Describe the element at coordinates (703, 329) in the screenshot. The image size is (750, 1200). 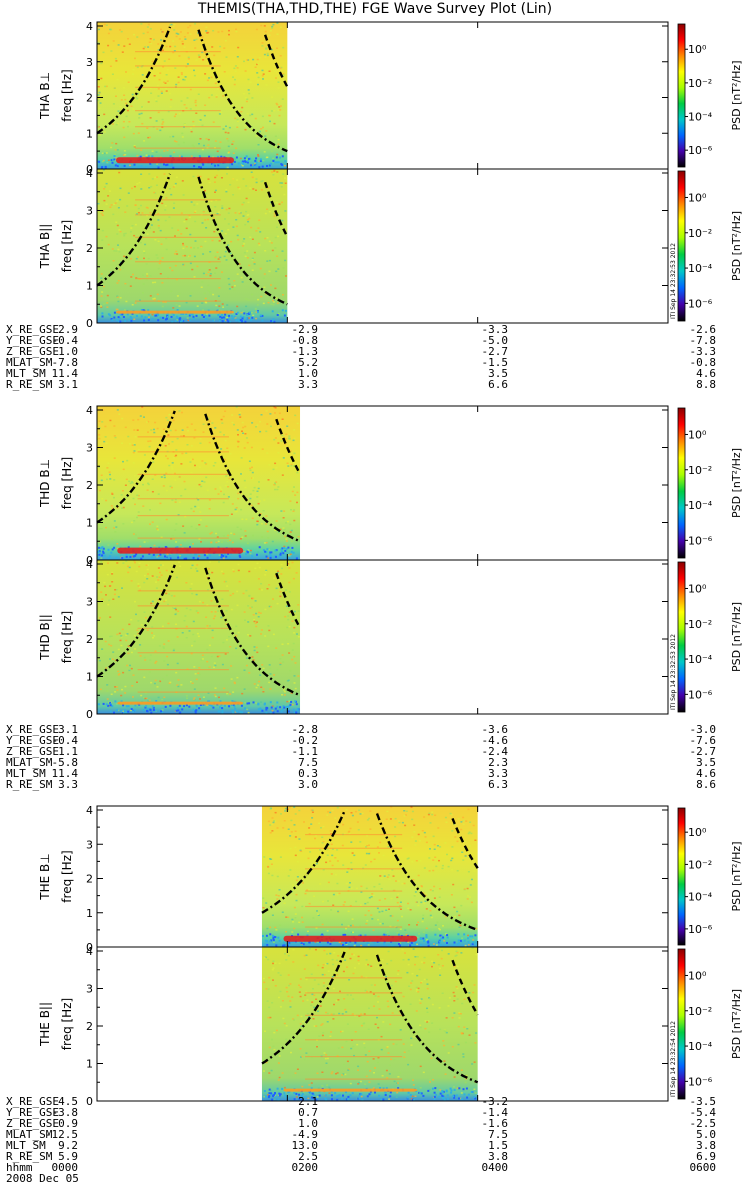
I see `ephemeris-value: -2.6` at that location.